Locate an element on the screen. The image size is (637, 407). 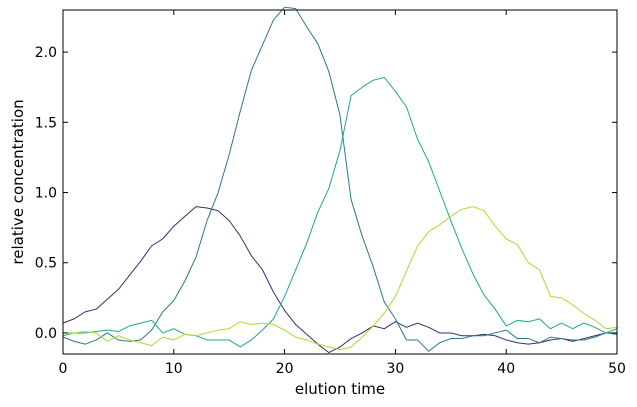
x-axis-label: elution time is located at coordinates (340, 389).